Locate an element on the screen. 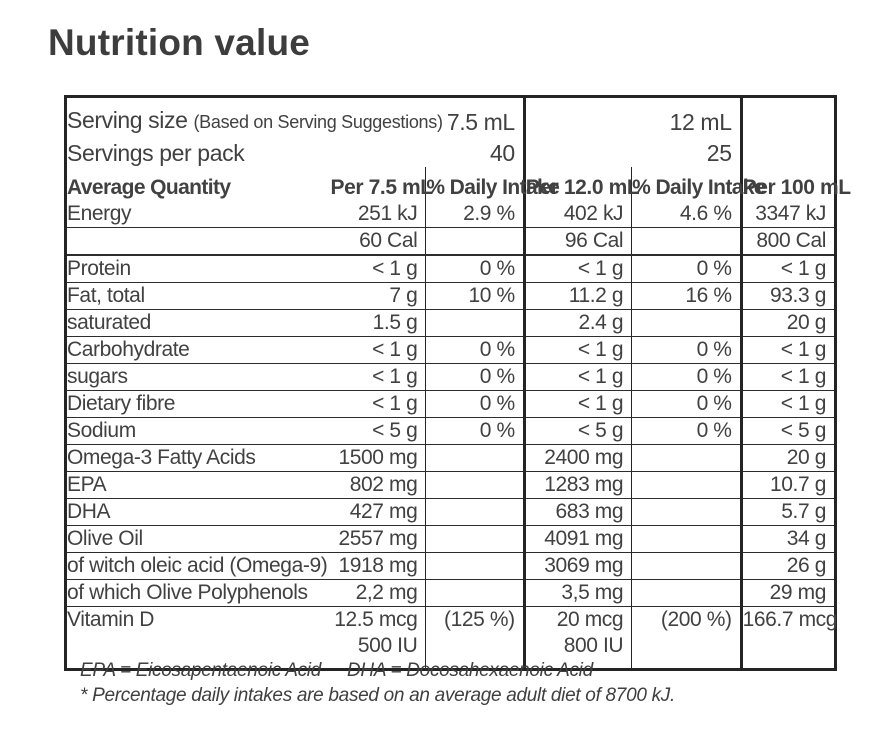 This screenshot has width=882, height=748. value-per-7-5ml-cell: 1.5 g is located at coordinates (378, 323).